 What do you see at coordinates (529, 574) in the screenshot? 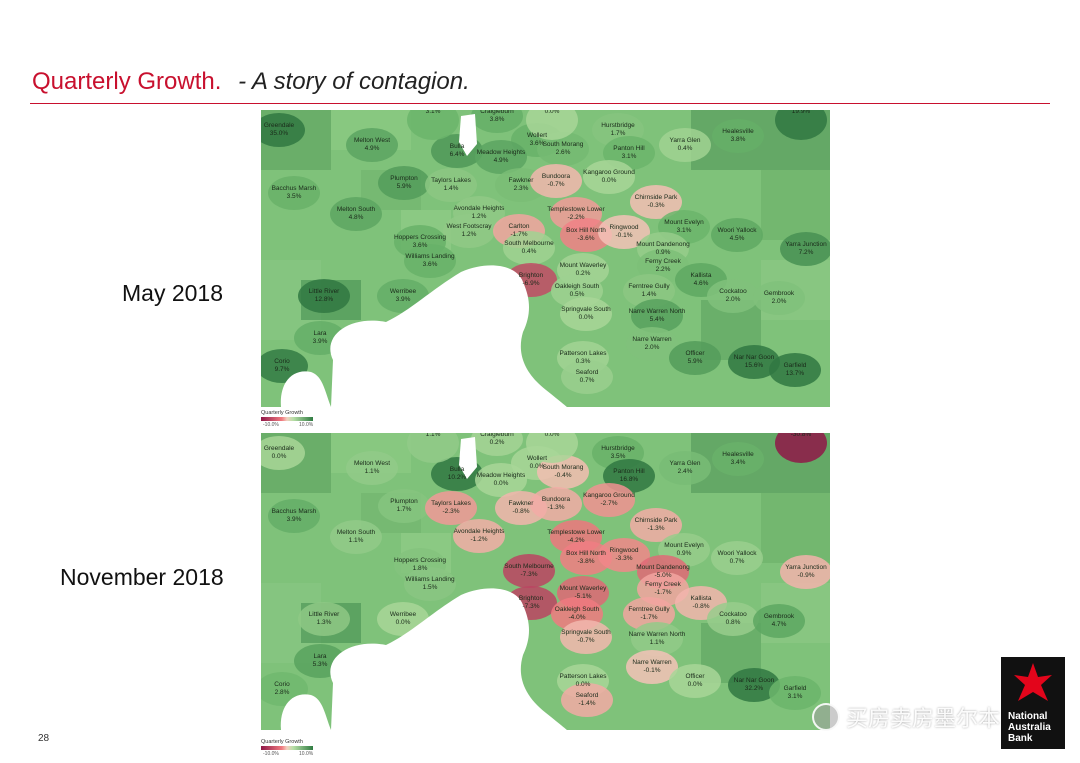
I see `suburb-growth-value: -7.3%` at bounding box center [529, 574].